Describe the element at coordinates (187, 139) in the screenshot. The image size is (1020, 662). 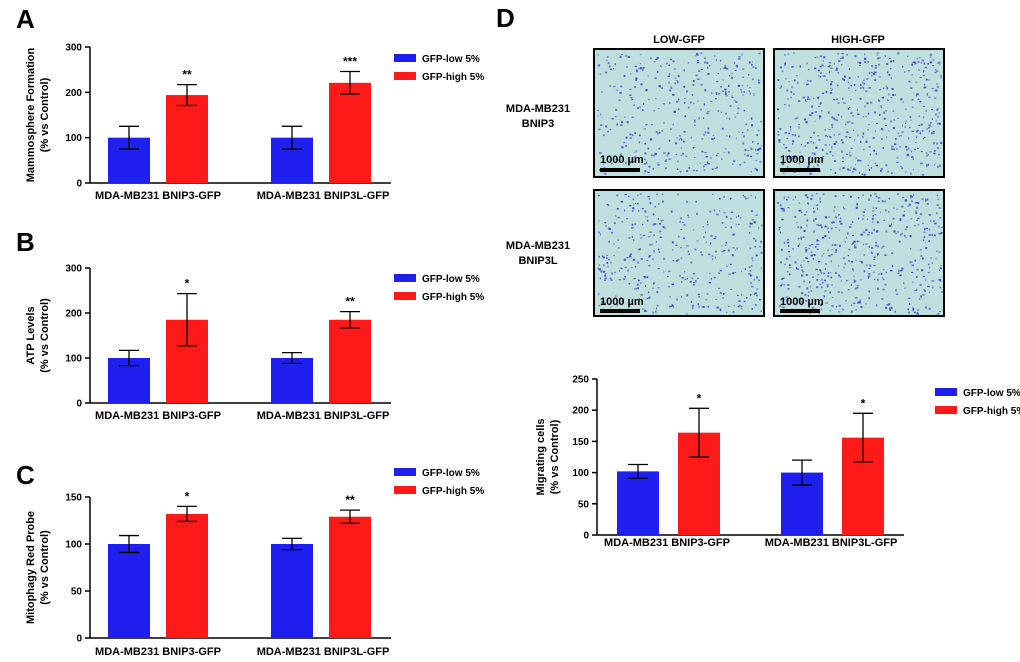
I see `bar-gfp-high` at that location.